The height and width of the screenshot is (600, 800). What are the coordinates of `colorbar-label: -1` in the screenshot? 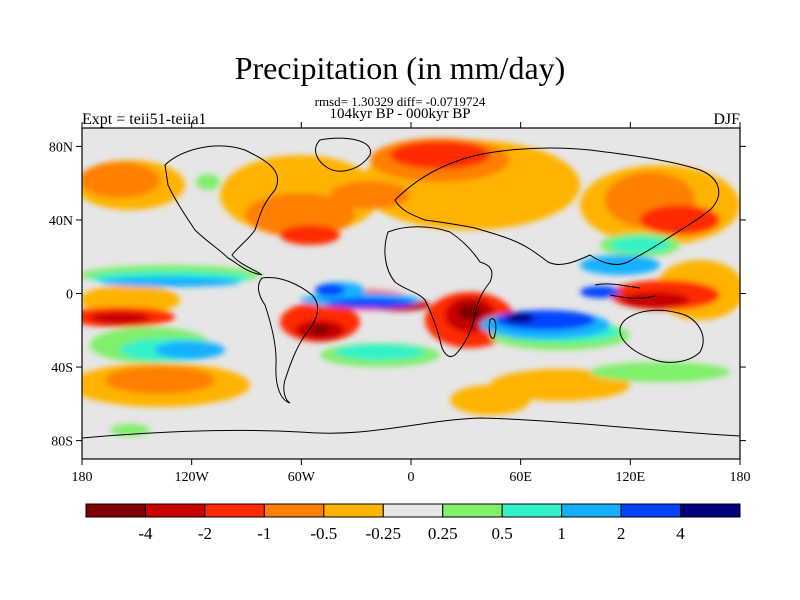 It's located at (264, 533).